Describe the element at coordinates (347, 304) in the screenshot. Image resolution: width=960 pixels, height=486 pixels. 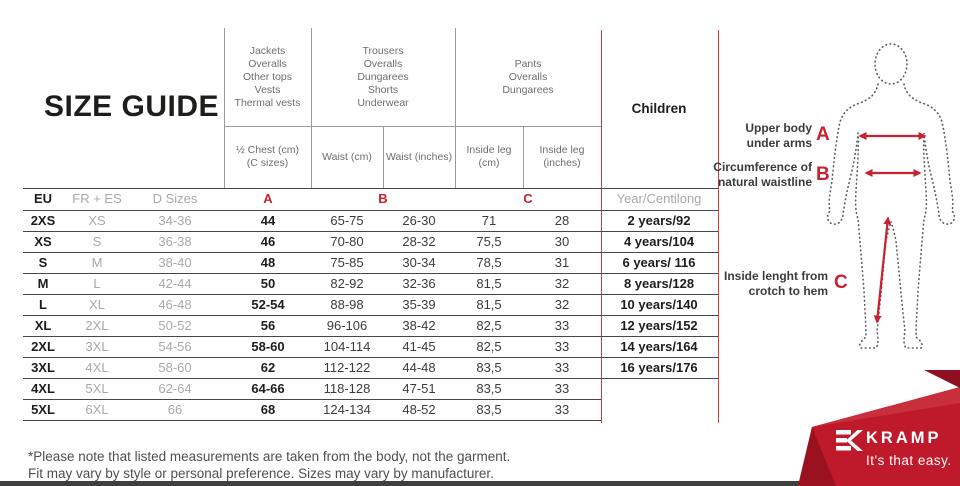
I see `table-cell-b_cm: 88-98` at that location.